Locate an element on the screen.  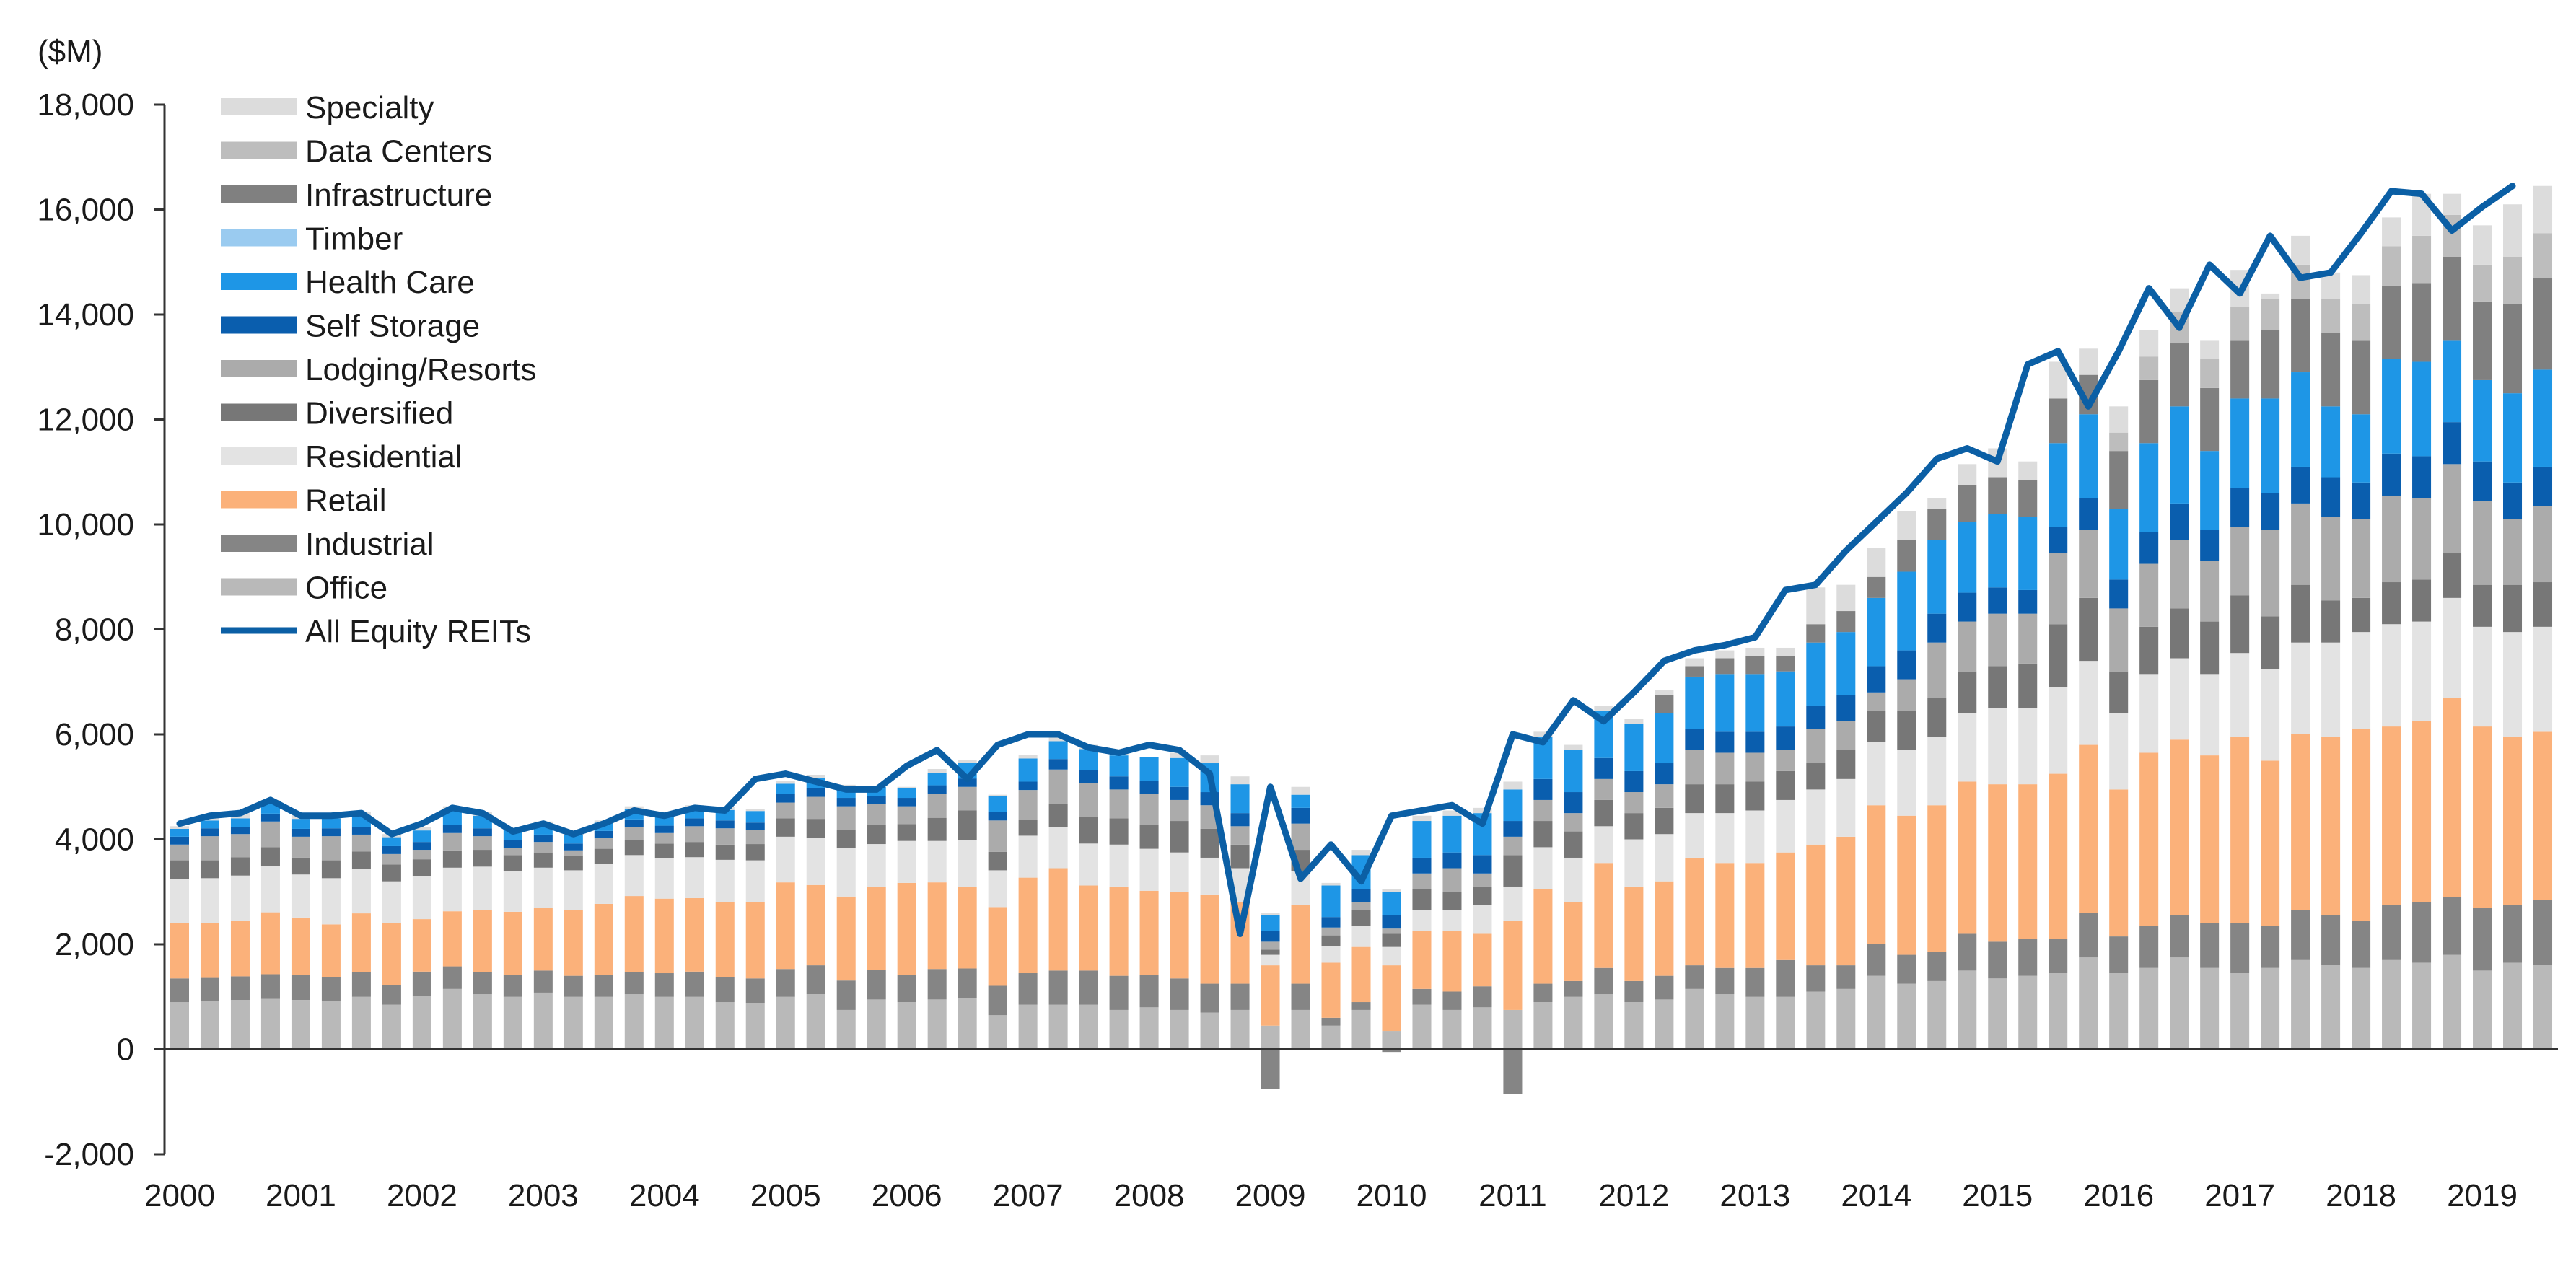
bar-segment-office-2016Q3 is located at coordinates (2179, 1003).